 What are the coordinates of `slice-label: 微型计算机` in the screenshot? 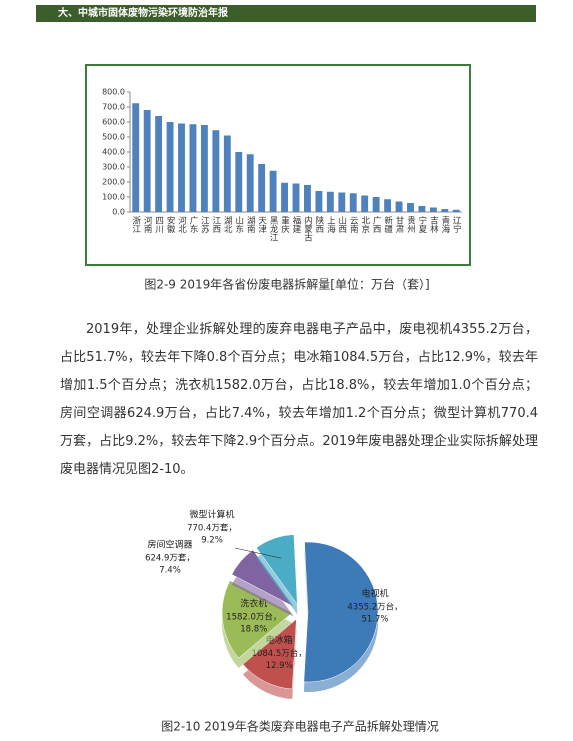 It's located at (211, 515).